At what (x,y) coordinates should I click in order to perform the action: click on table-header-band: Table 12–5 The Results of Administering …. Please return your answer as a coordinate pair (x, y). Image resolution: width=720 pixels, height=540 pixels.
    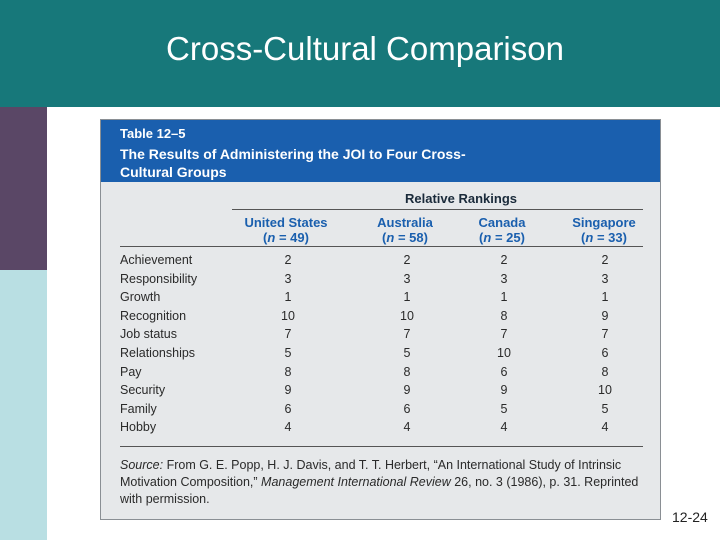
    Looking at the image, I should click on (380, 151).